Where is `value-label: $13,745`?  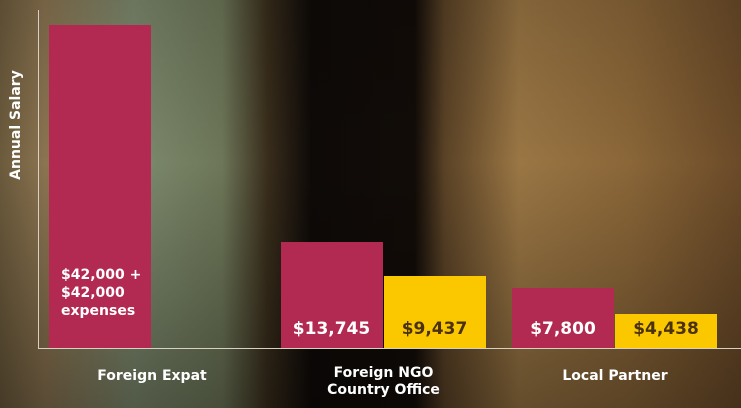
value-label: $13,745 is located at coordinates (331, 329).